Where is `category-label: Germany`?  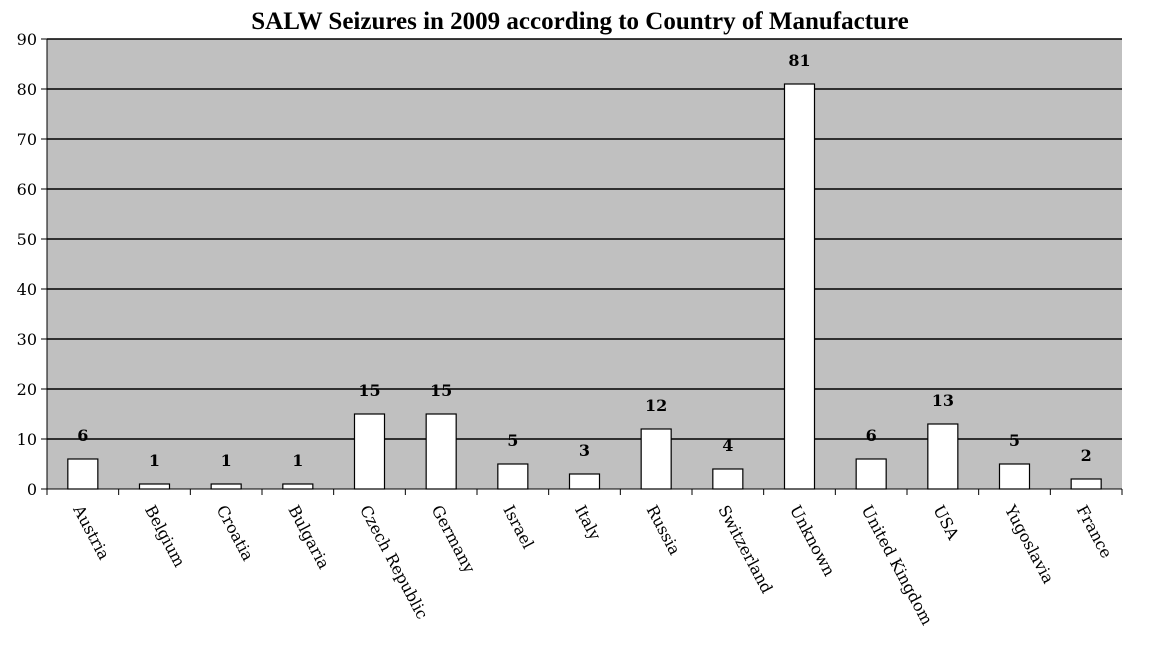
category-label: Germany is located at coordinates (453, 539).